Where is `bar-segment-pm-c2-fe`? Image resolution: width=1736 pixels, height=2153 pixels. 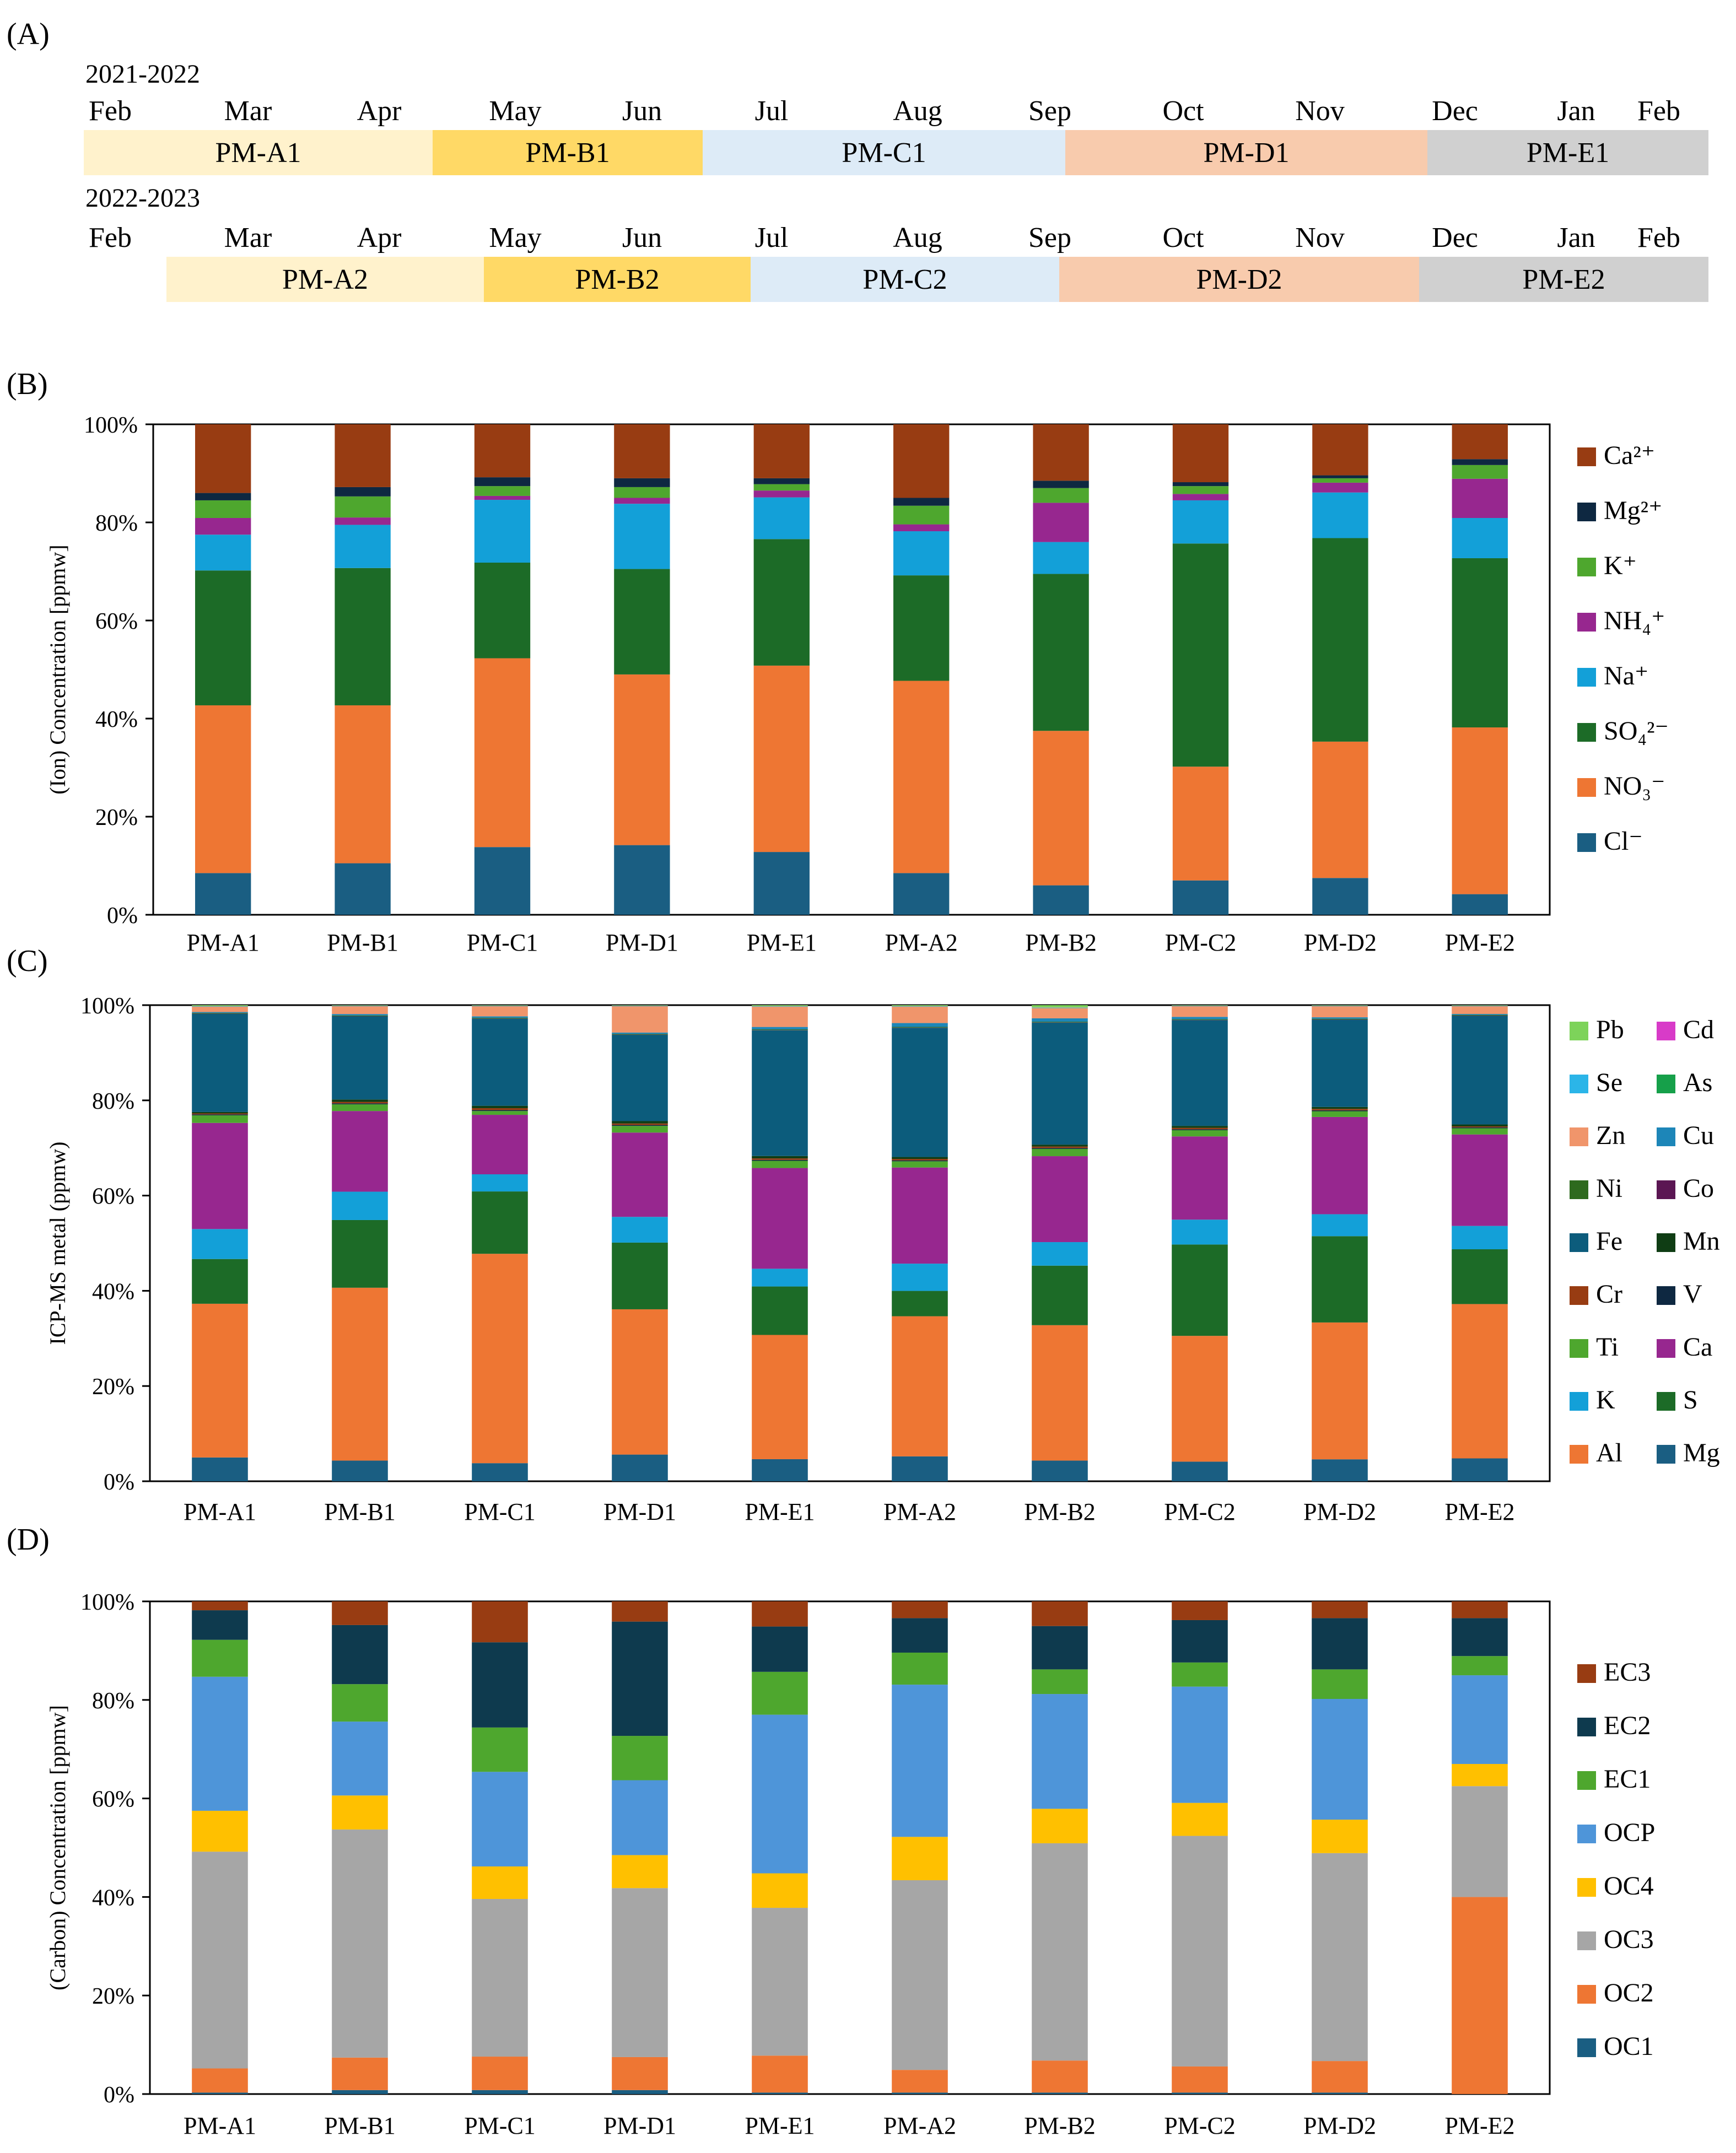 bar-segment-pm-c2-fe is located at coordinates (1200, 1073).